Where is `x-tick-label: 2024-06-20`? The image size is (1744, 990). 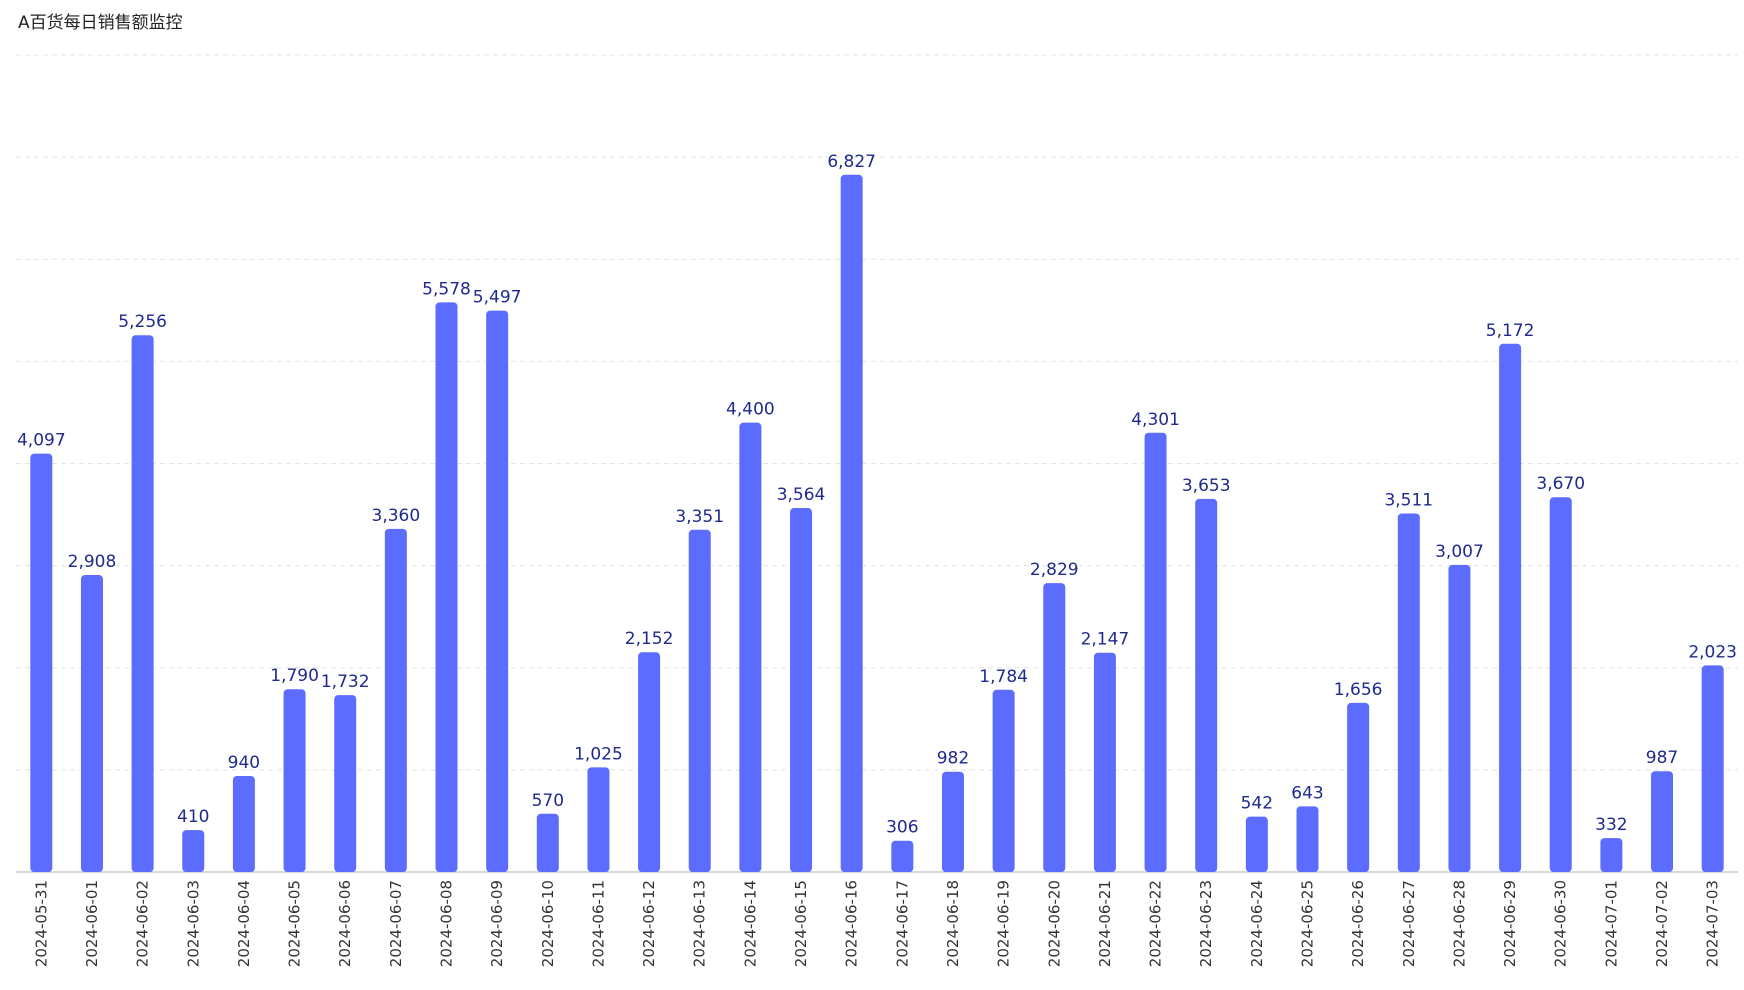 x-tick-label: 2024-06-20 is located at coordinates (1054, 923).